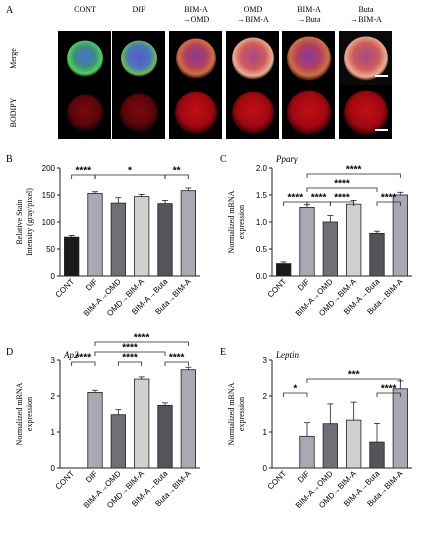 This screenshot has width=433, height=550. Describe the element at coordinates (13, 58) in the screenshot. I see `row-label: Merge` at that location.